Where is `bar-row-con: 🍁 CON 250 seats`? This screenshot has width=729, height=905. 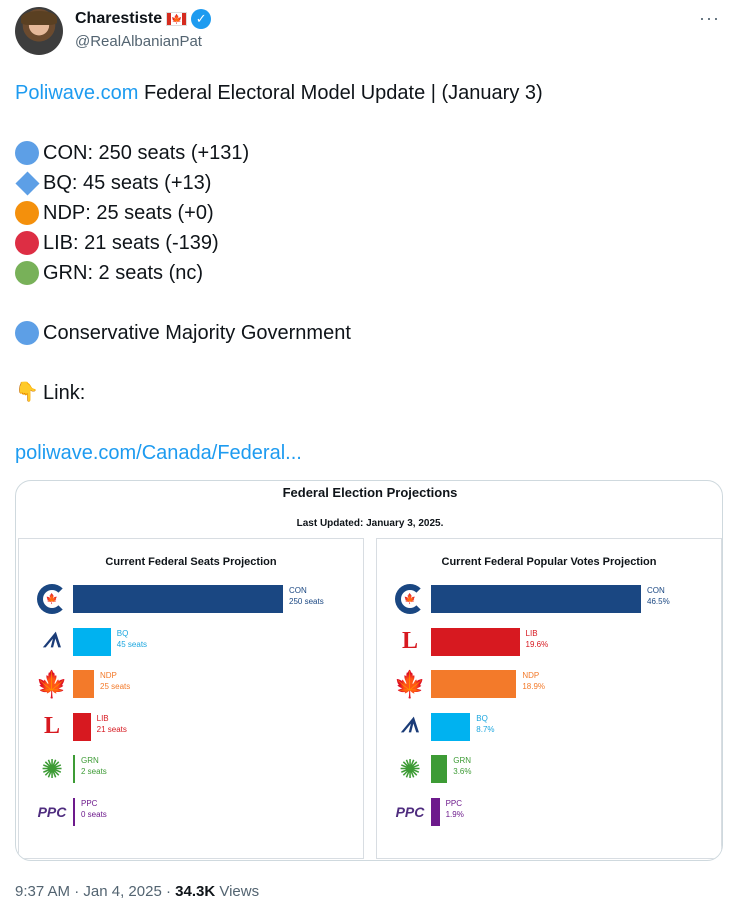
bar-row-con: 🍁 CON 250 seats is located at coordinates (191, 599).